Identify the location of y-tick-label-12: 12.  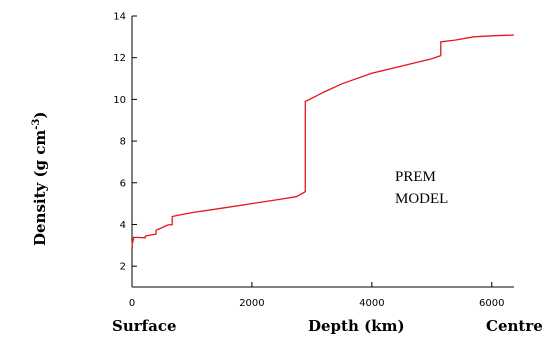
(119, 58).